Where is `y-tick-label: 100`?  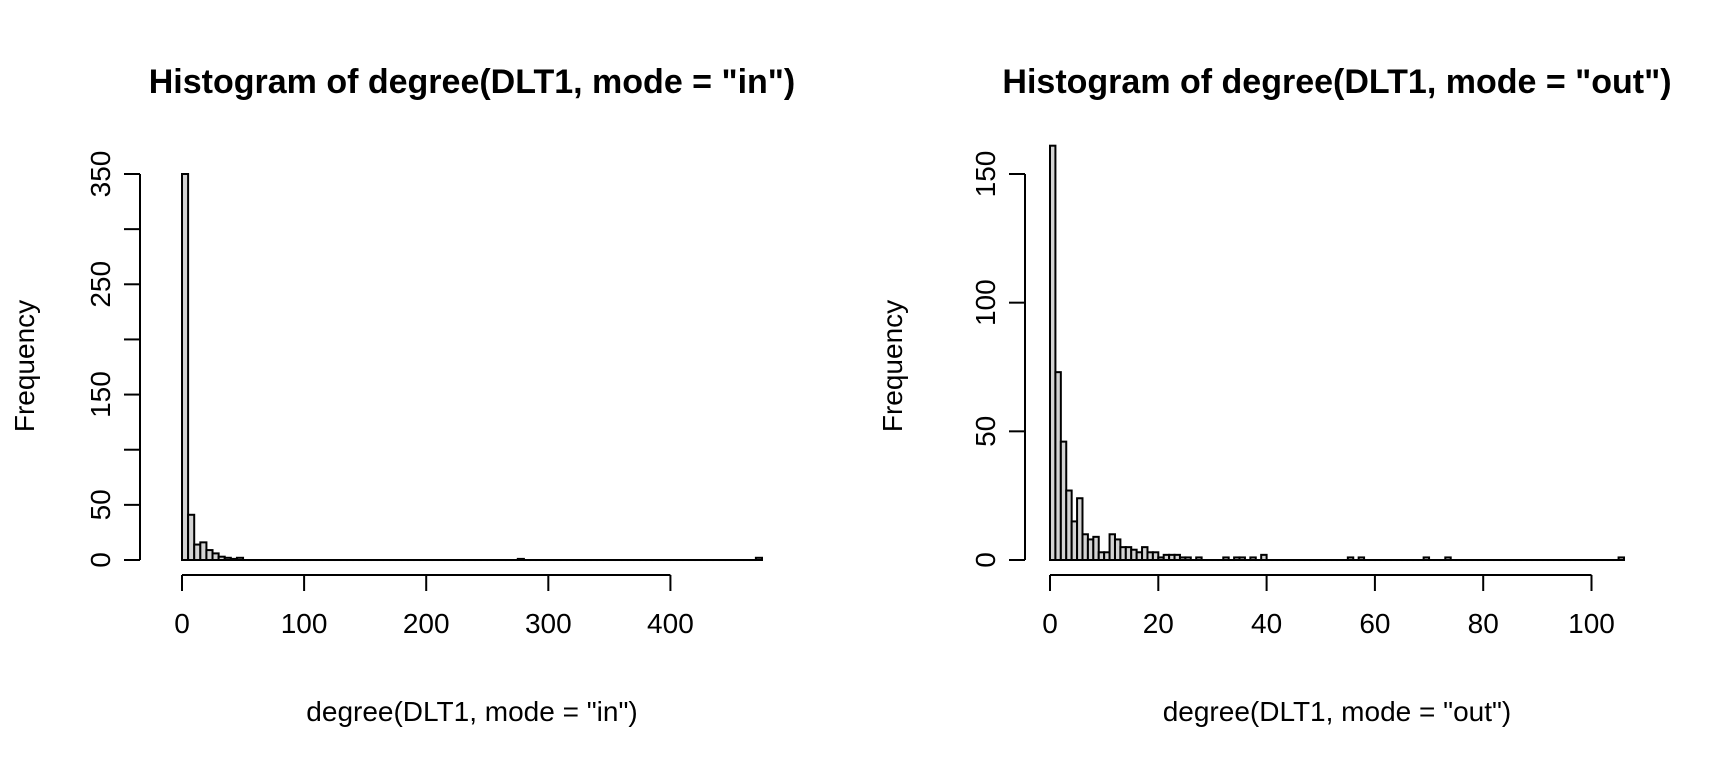
y-tick-label: 100 is located at coordinates (985, 302).